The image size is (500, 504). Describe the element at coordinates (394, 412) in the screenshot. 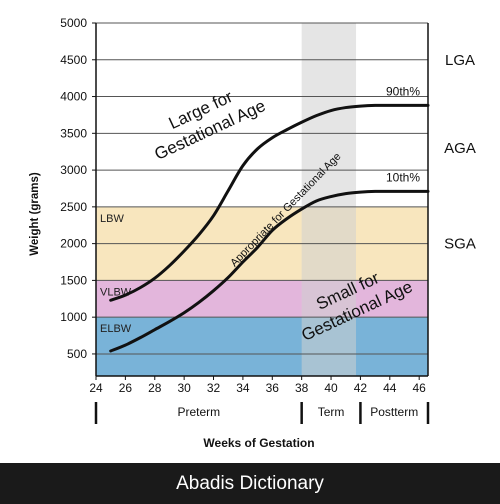

I see `period-label-postterm: Postterm` at that location.